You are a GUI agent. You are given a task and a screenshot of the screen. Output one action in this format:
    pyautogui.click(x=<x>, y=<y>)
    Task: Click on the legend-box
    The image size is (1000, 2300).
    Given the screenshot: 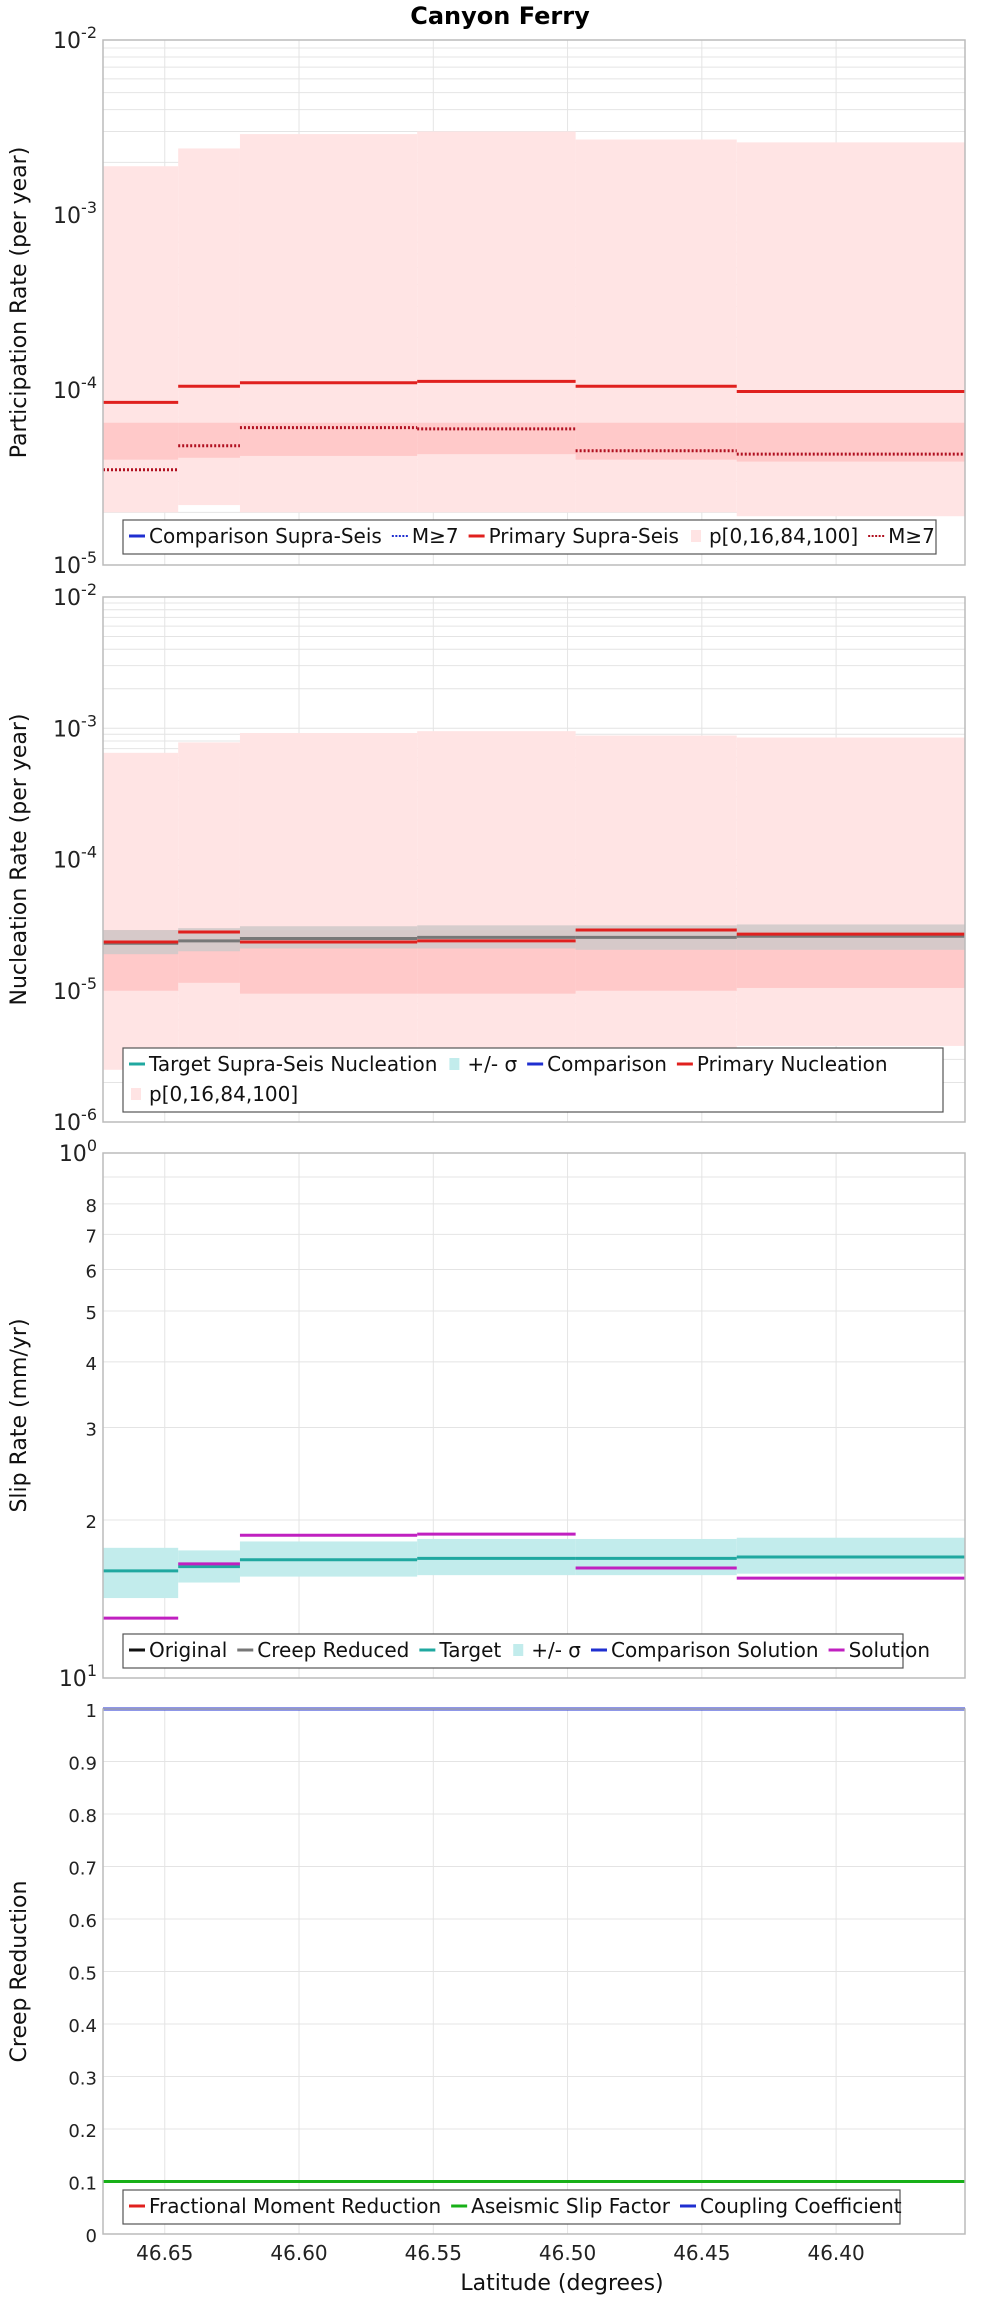 What is the action you would take?
    pyautogui.click(x=529, y=537)
    